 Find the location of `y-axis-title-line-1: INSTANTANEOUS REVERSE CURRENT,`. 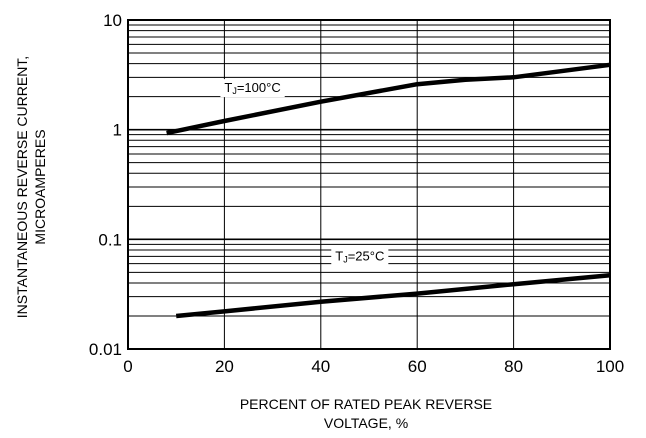

y-axis-title-line-1: INSTANTANEOUS REVERSE CURRENT, is located at coordinates (22, 187).